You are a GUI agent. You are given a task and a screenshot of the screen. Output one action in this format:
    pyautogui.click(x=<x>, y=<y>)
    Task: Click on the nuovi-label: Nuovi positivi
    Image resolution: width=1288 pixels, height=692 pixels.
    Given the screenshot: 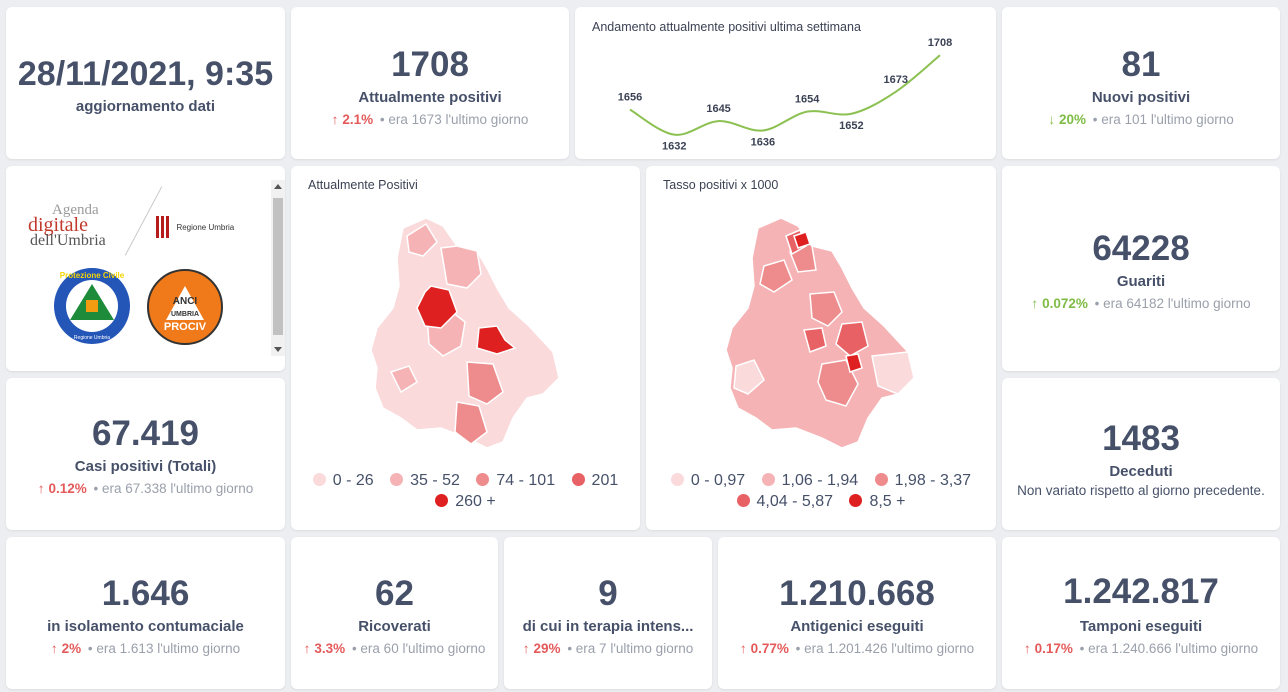 What is the action you would take?
    pyautogui.click(x=1141, y=97)
    